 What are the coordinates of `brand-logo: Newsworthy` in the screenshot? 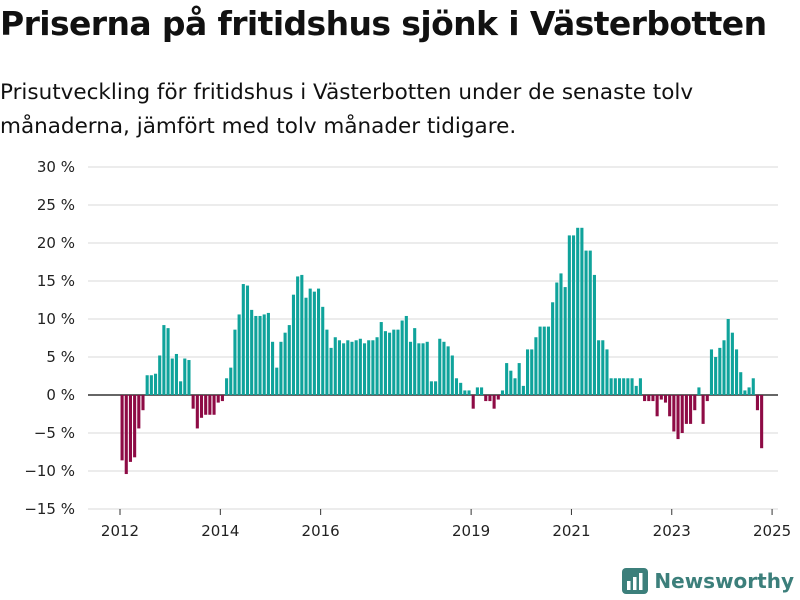 It's located at (708, 581).